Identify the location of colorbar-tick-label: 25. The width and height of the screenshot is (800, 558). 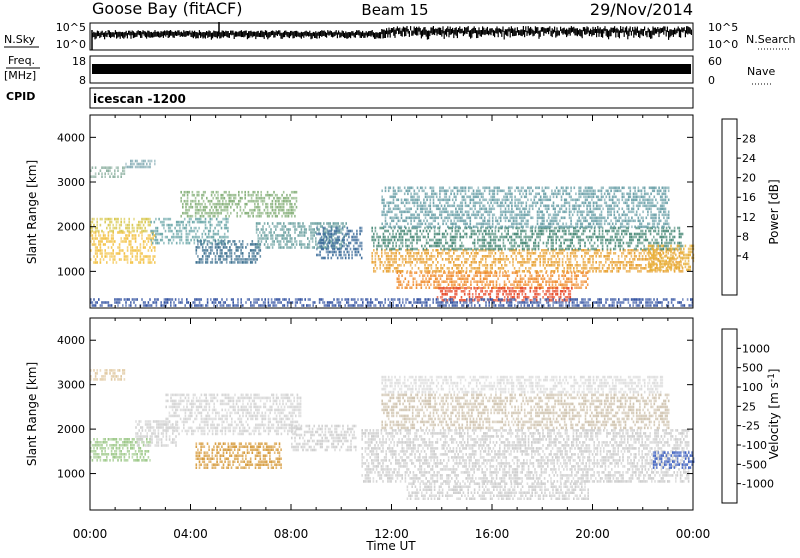
(749, 406).